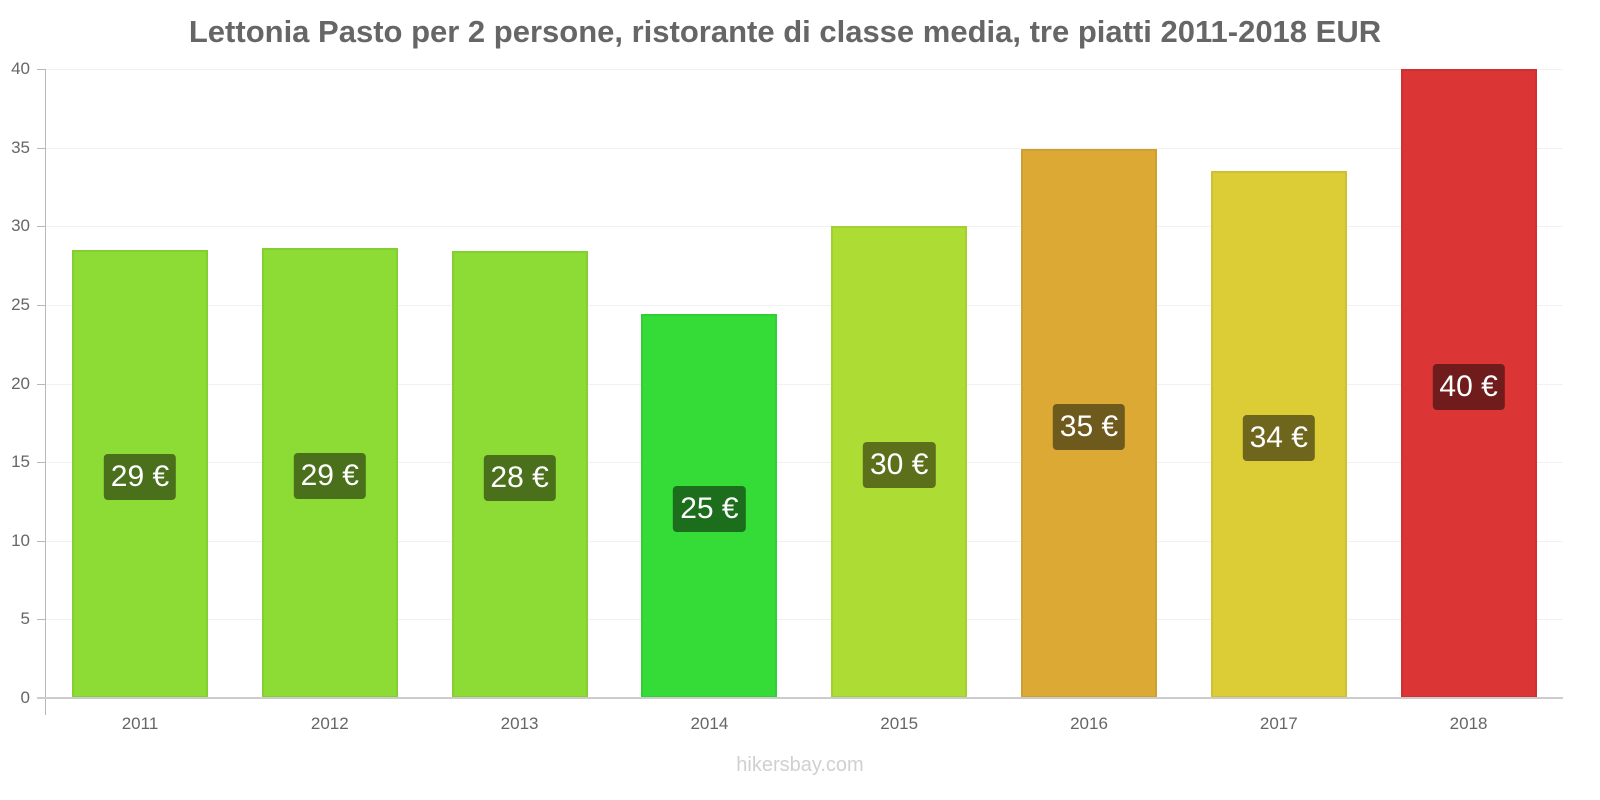  What do you see at coordinates (20, 383) in the screenshot?
I see `y-tick-label: 20` at bounding box center [20, 383].